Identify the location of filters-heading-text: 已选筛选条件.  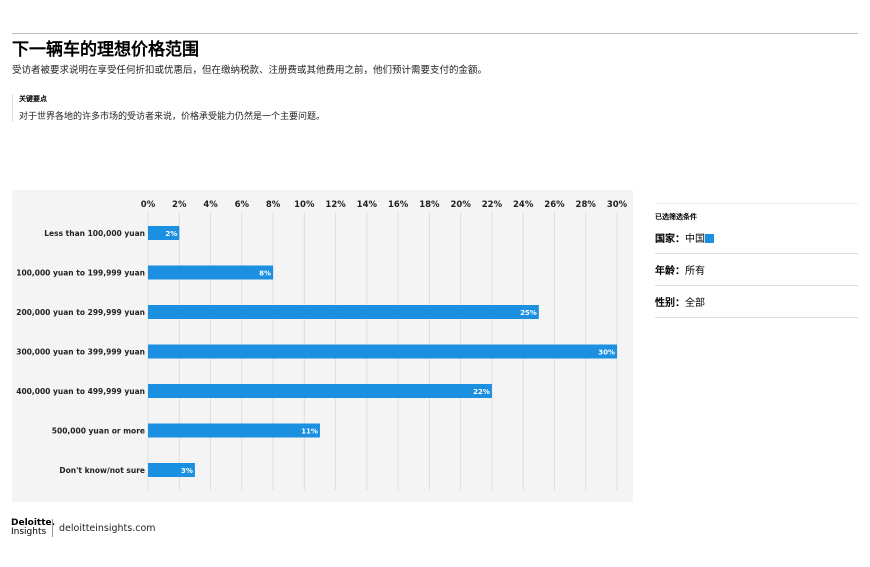
(676, 217).